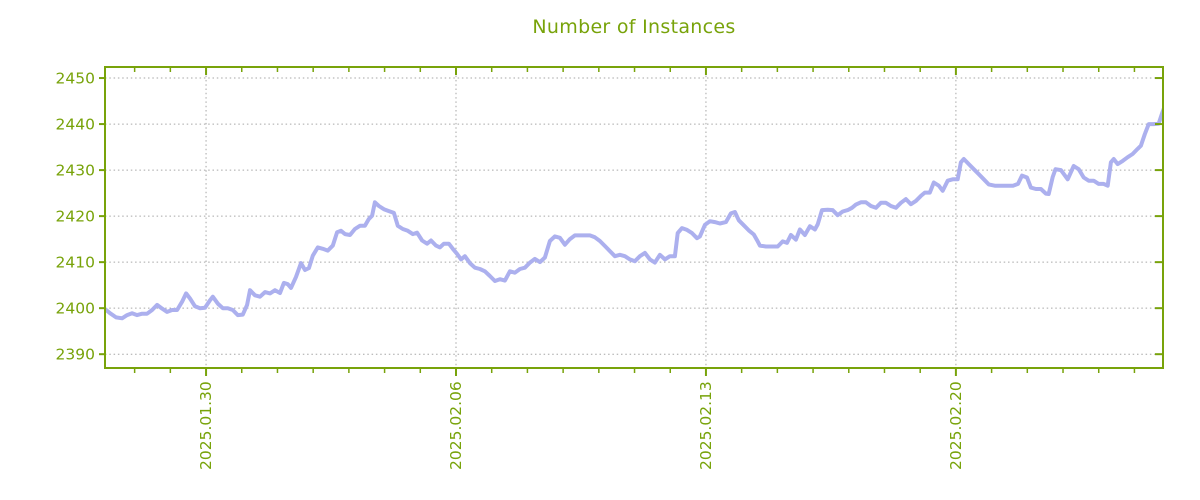 The width and height of the screenshot is (1200, 500). What do you see at coordinates (634, 27) in the screenshot?
I see `chart-title: Number of Instances` at bounding box center [634, 27].